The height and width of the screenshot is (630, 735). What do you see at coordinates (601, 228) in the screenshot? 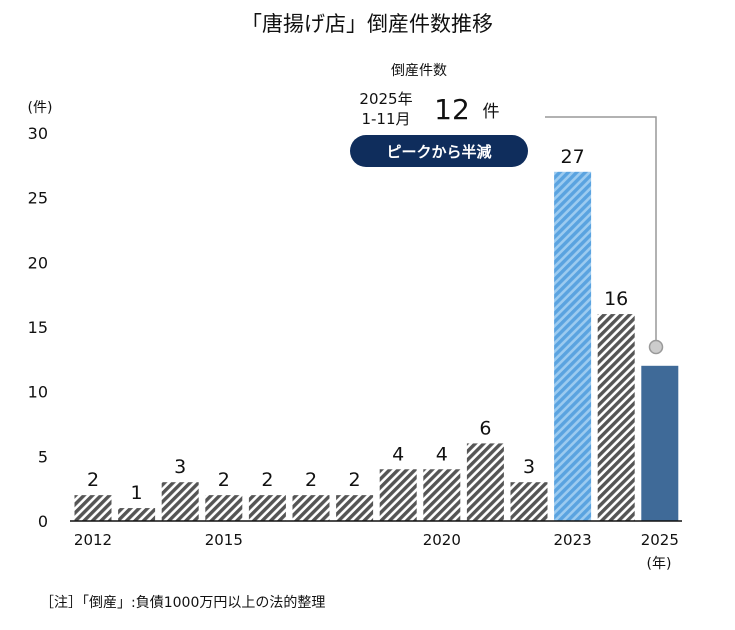
I see `callout-leader-line` at bounding box center [601, 228].